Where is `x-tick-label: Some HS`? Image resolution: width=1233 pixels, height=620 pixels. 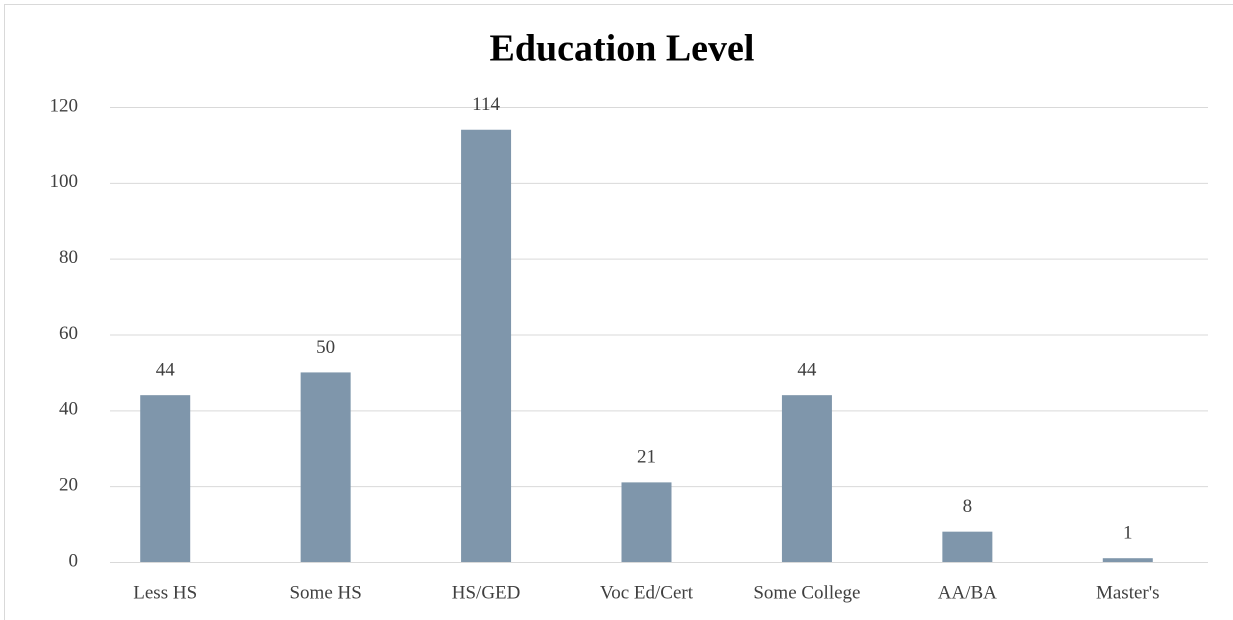
x-tick-label: Some HS is located at coordinates (325, 592).